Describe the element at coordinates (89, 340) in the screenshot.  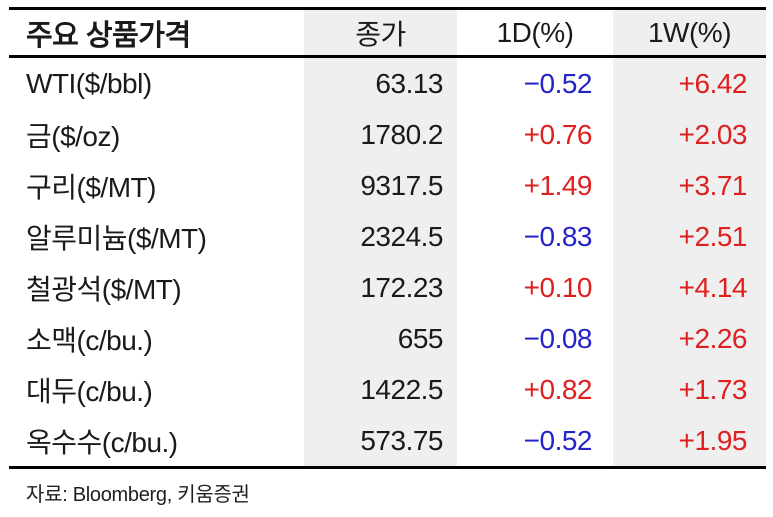
I see `row-label: 소맥(c/bu.)` at that location.